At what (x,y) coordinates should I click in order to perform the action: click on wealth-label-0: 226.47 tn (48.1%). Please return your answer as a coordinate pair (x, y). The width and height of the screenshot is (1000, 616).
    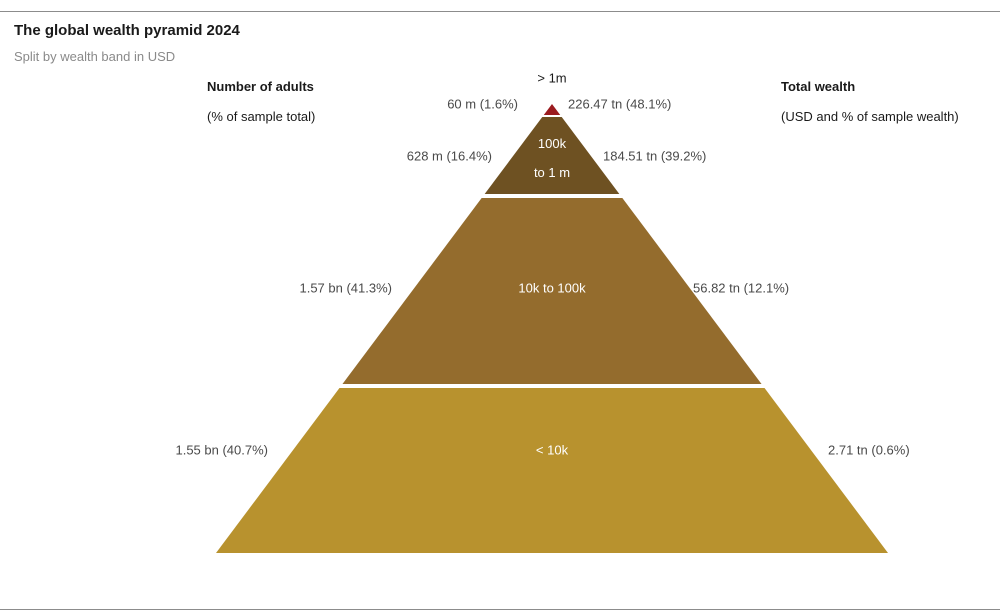
    Looking at the image, I should click on (619, 103).